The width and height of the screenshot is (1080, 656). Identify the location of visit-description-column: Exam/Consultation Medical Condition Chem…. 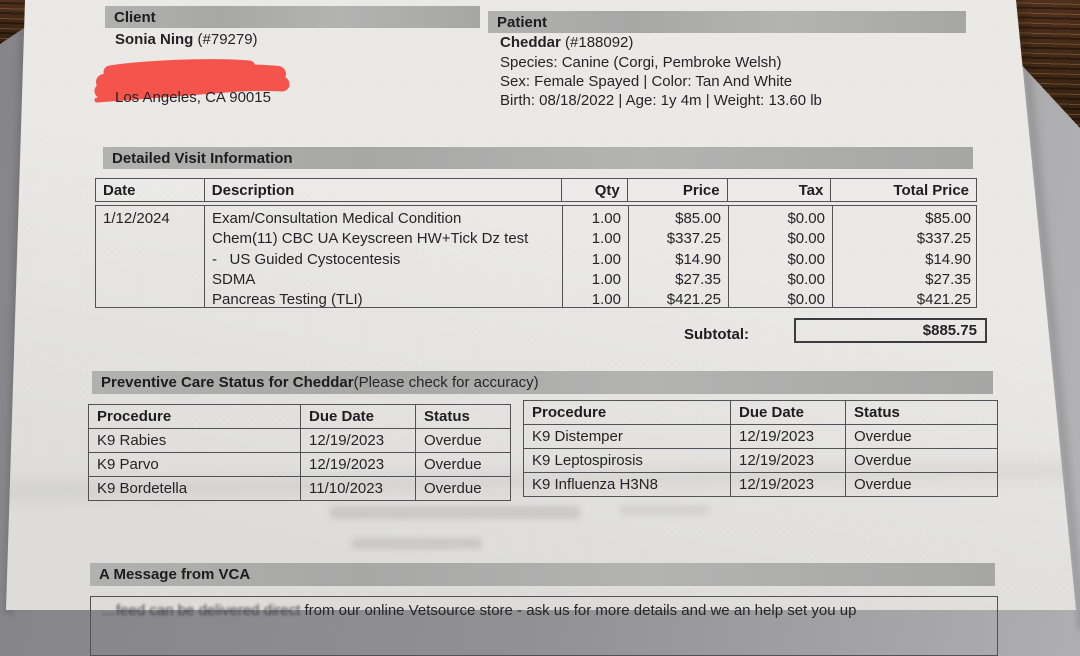
(383, 257).